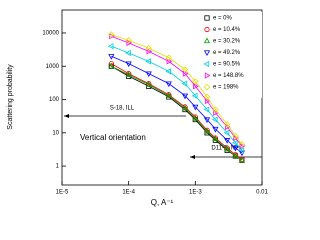 Image resolution: width=320 pixels, height=240 pixels. I want to click on legend-label: e = 0%, so click(223, 19).